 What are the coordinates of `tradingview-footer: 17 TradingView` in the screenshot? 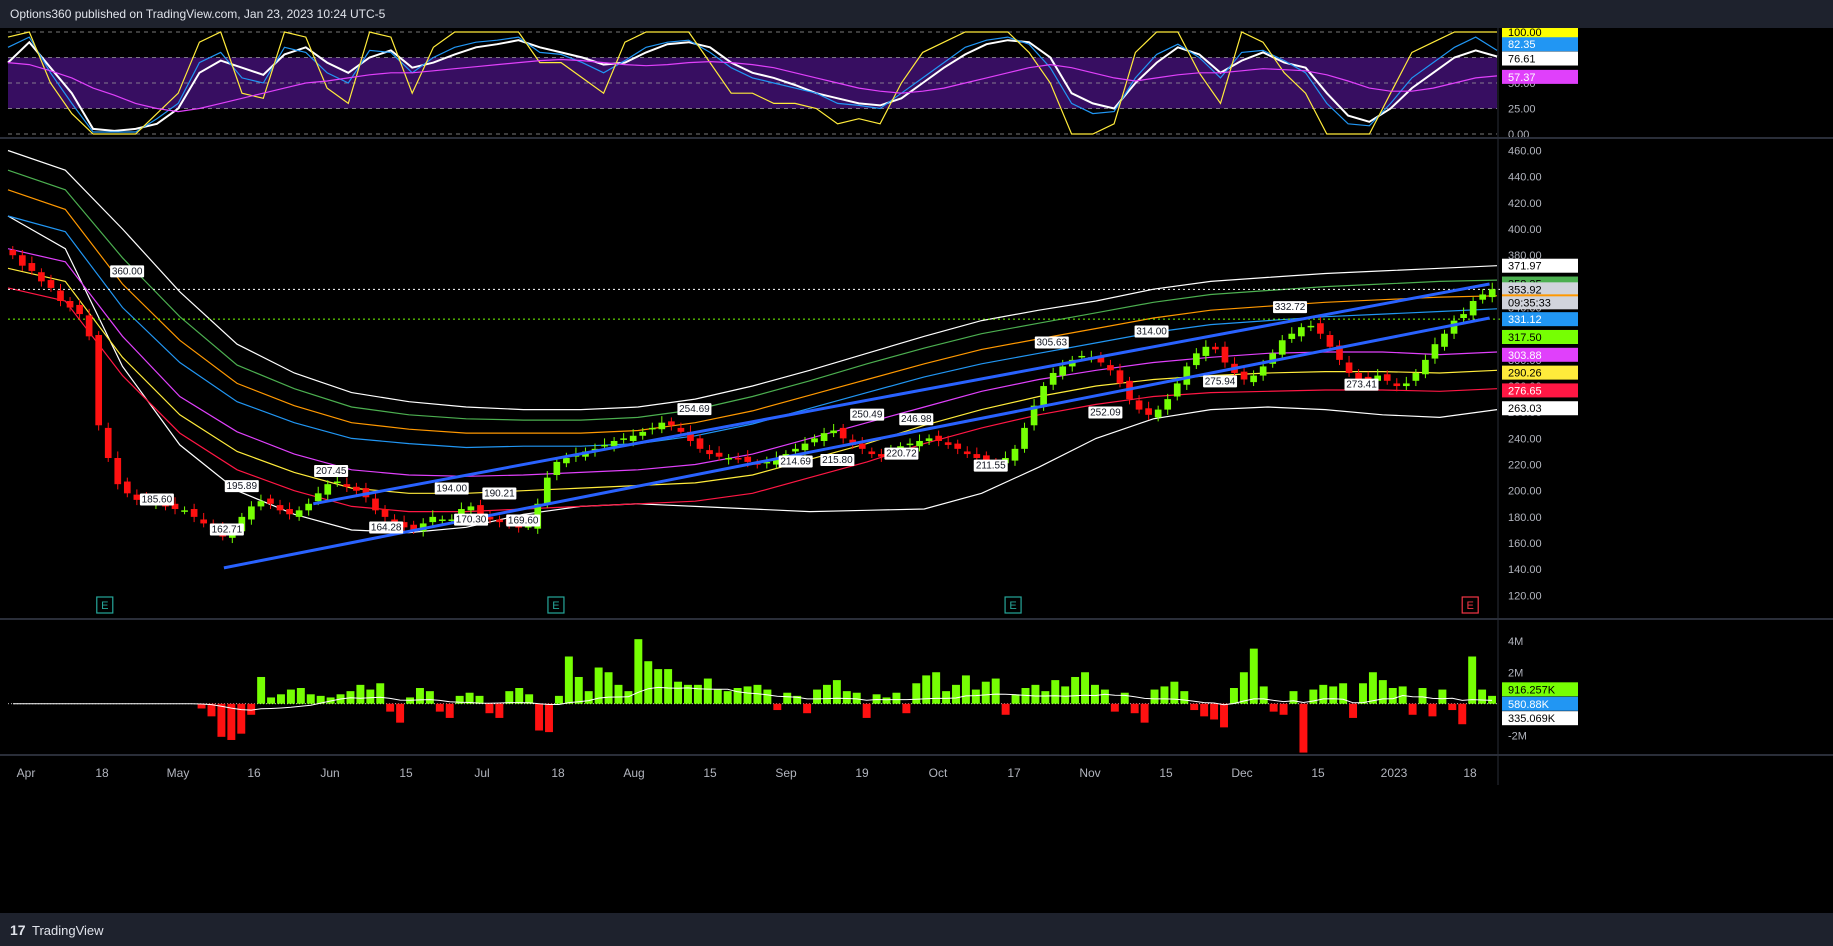 It's located at (916, 929).